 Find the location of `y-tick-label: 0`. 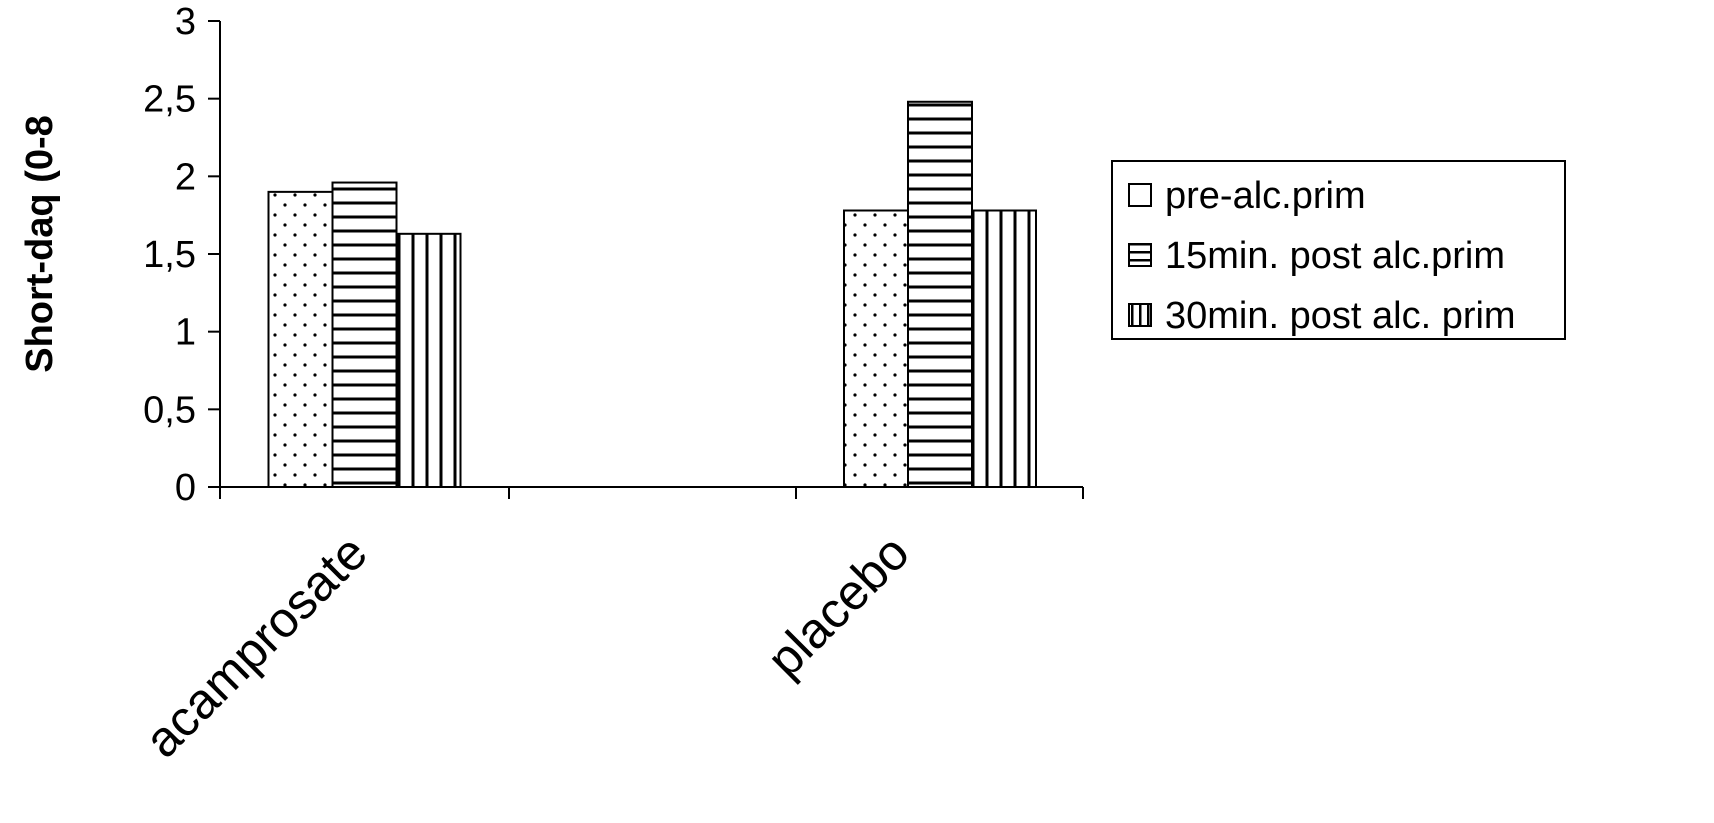

y-tick-label: 0 is located at coordinates (185, 488).